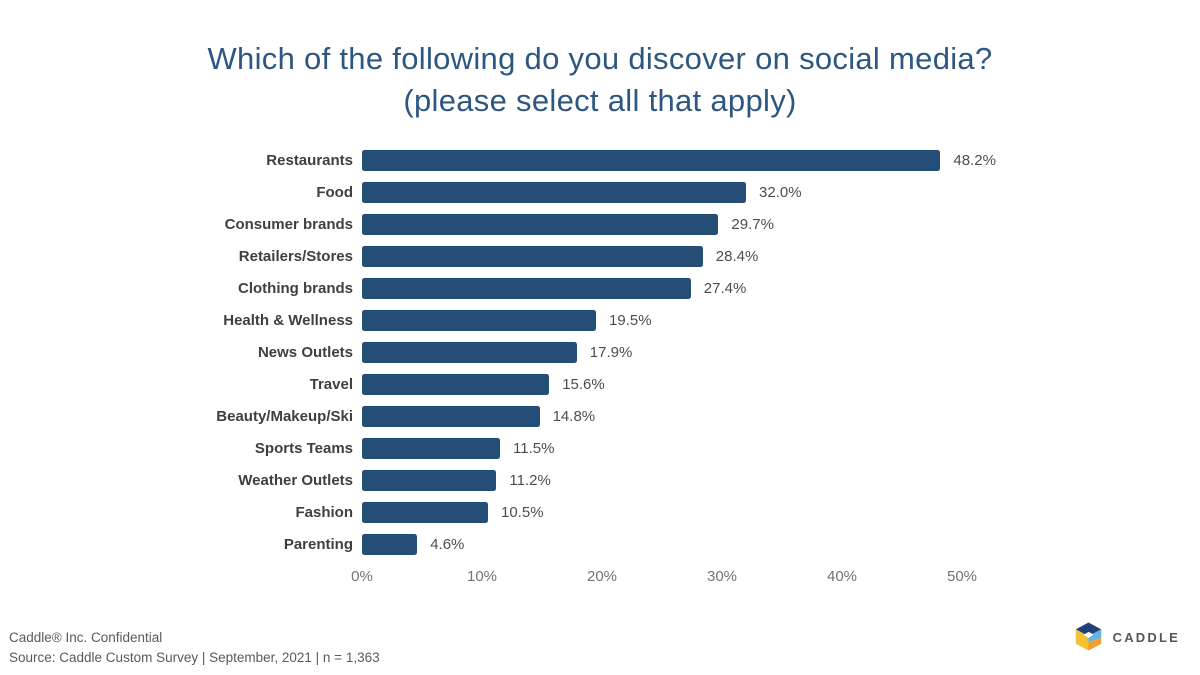 The height and width of the screenshot is (675, 1200). Describe the element at coordinates (324, 512) in the screenshot. I see `category-label: Fashion` at that location.